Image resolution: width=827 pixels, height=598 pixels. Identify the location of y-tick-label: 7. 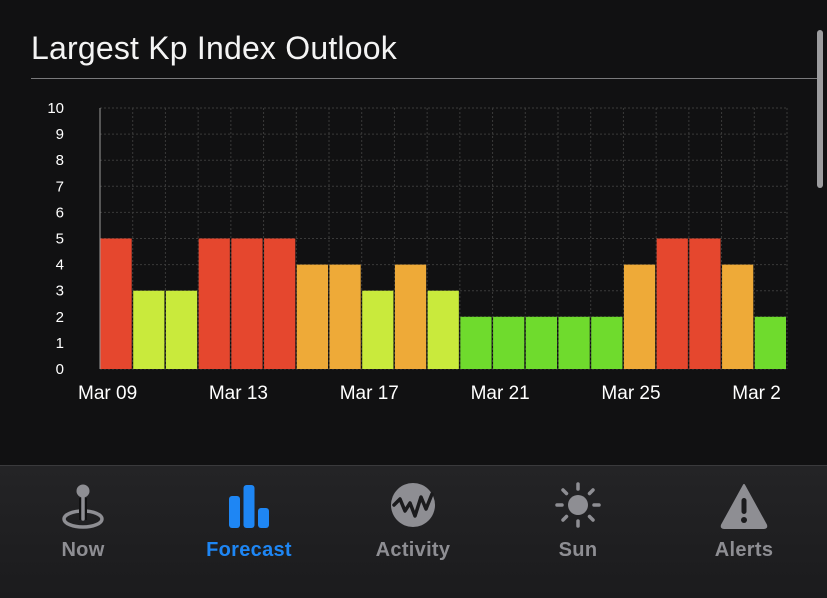
(60, 186).